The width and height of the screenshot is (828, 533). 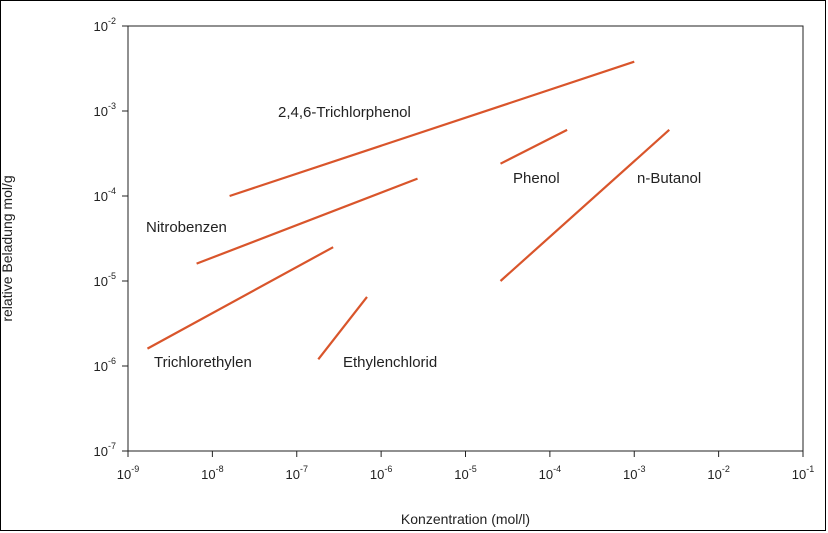 I want to click on series-label-phenol: Phenol, so click(x=536, y=178).